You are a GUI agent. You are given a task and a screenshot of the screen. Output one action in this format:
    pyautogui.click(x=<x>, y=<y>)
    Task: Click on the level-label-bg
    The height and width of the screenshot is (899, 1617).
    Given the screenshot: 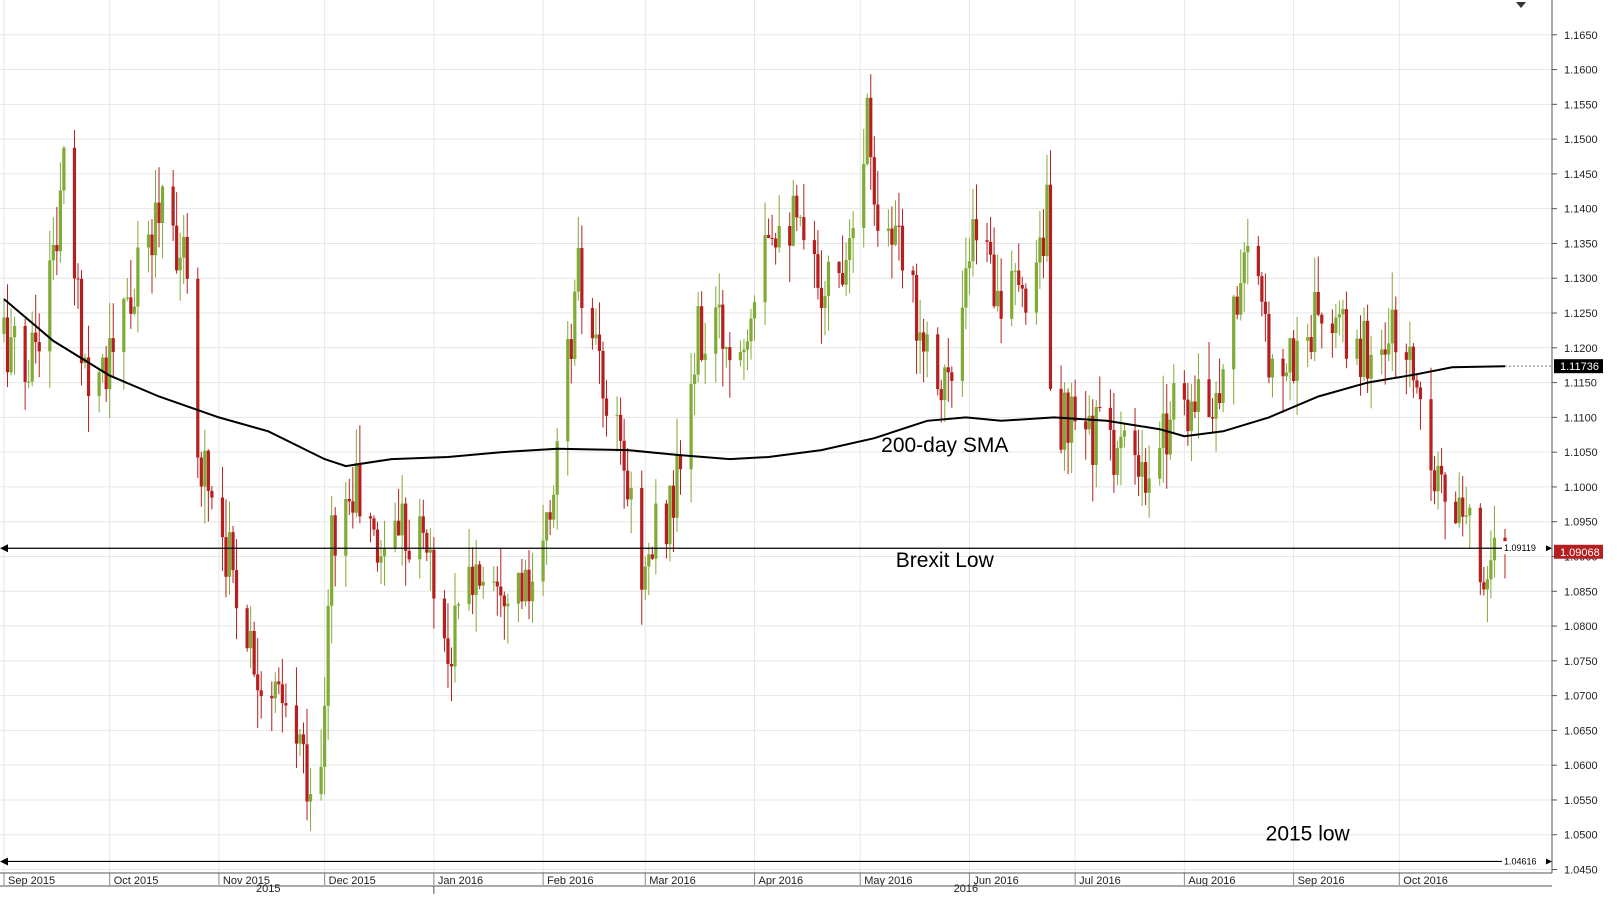 What is the action you would take?
    pyautogui.click(x=1524, y=548)
    